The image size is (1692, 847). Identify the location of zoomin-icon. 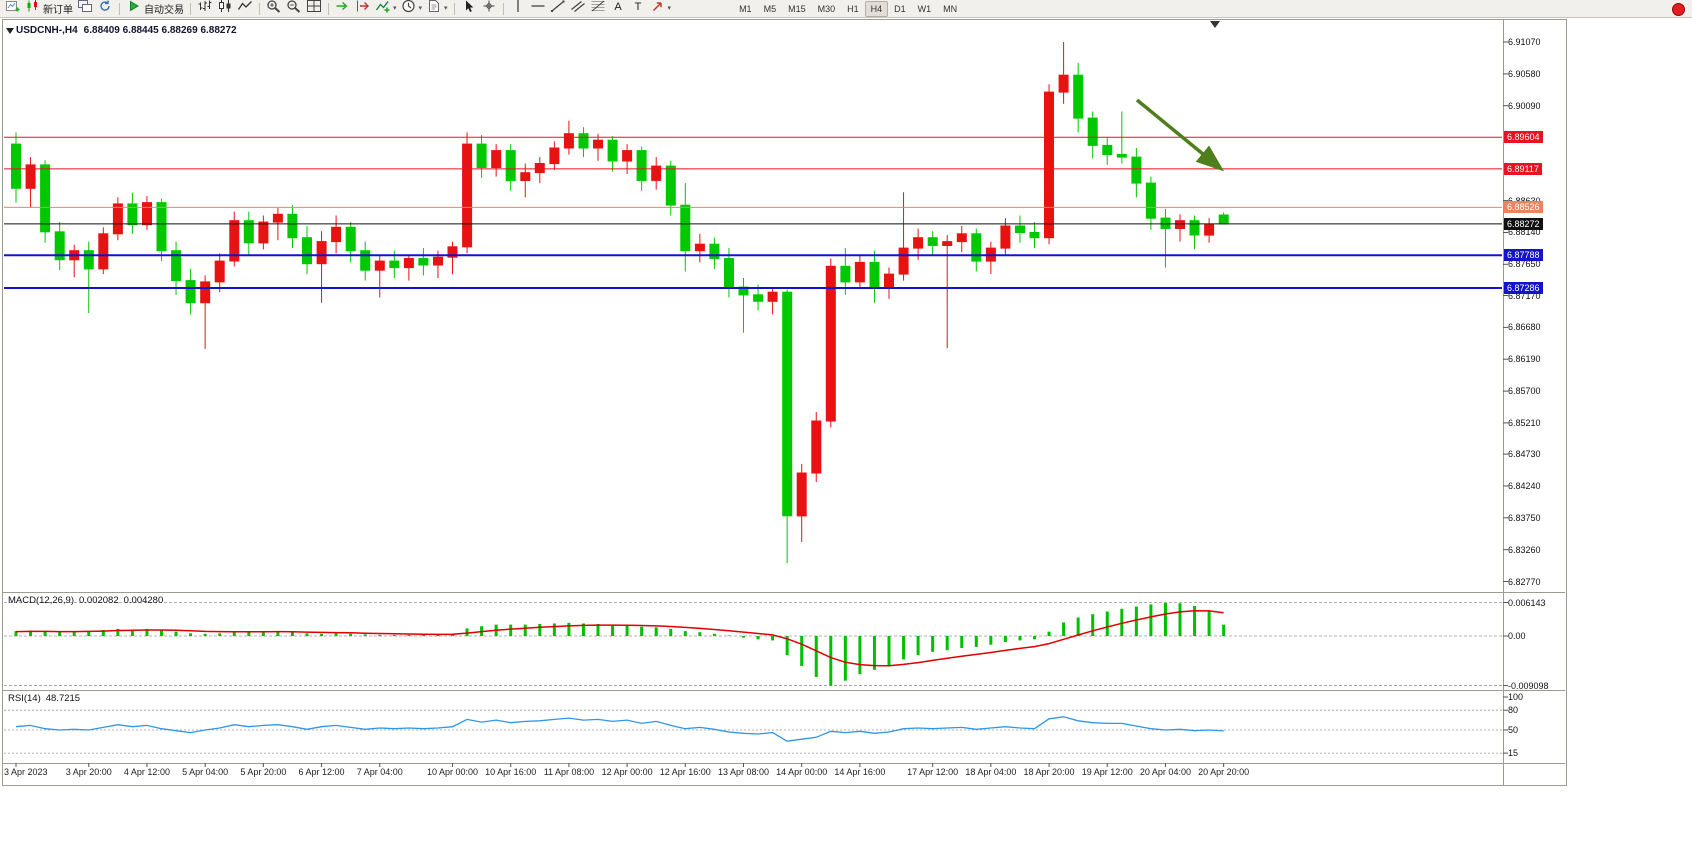
(274, 9).